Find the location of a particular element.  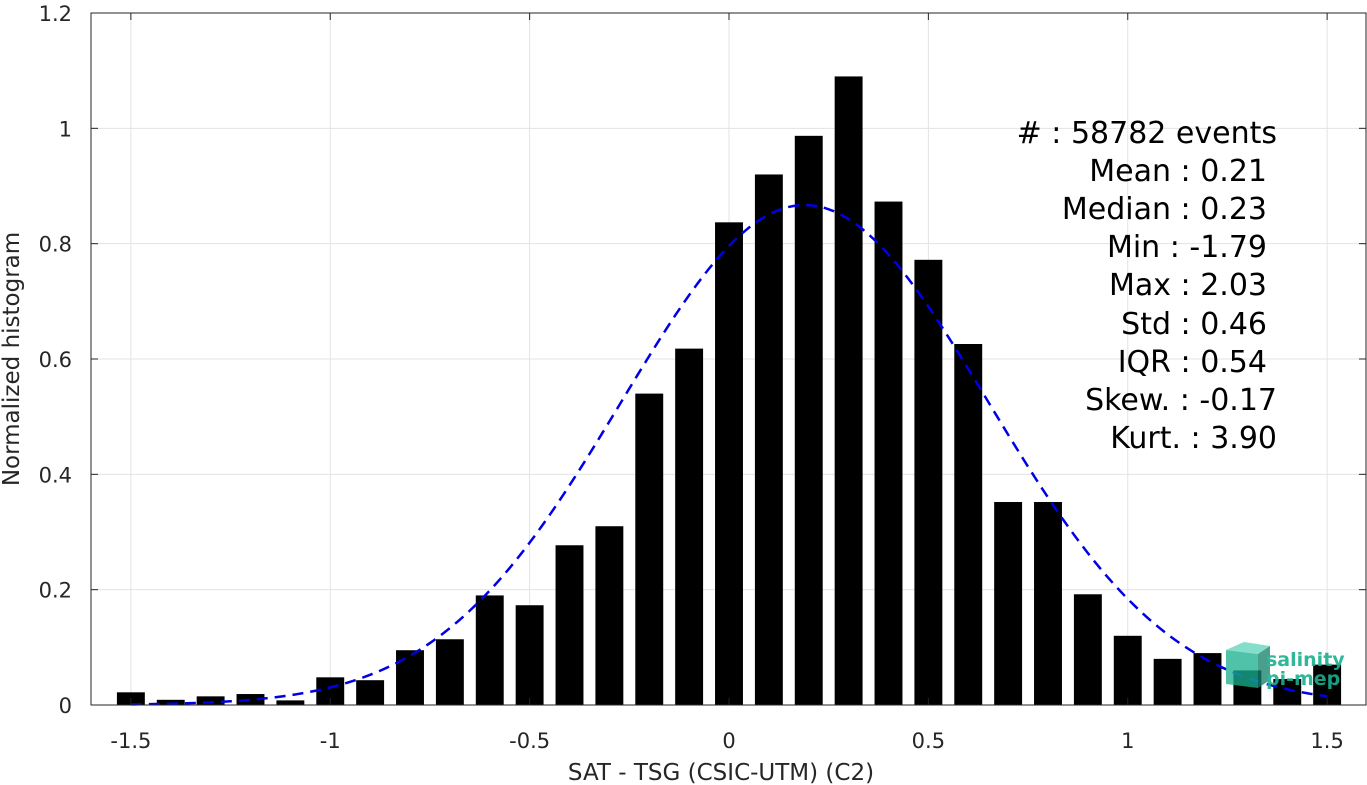

stat-count: # : 58782 events is located at coordinates (1147, 133).